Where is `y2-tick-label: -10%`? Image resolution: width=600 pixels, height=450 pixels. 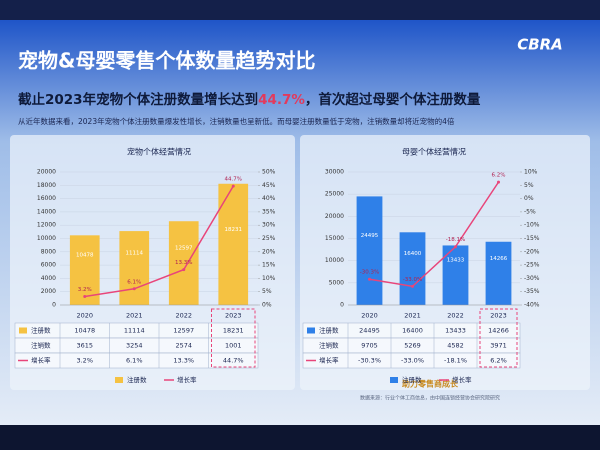
y2-tick-label: -10% is located at coordinates (532, 225).